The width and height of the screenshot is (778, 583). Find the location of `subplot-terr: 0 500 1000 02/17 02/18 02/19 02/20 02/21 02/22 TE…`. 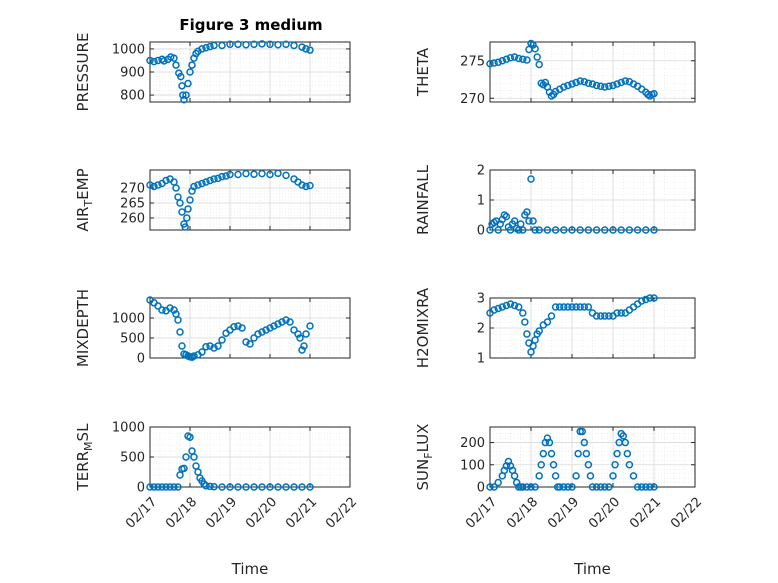

subplot-terr: 0 500 1000 02/17 02/18 02/19 02/20 02/21 02/22 TE… is located at coordinates (217, 500).